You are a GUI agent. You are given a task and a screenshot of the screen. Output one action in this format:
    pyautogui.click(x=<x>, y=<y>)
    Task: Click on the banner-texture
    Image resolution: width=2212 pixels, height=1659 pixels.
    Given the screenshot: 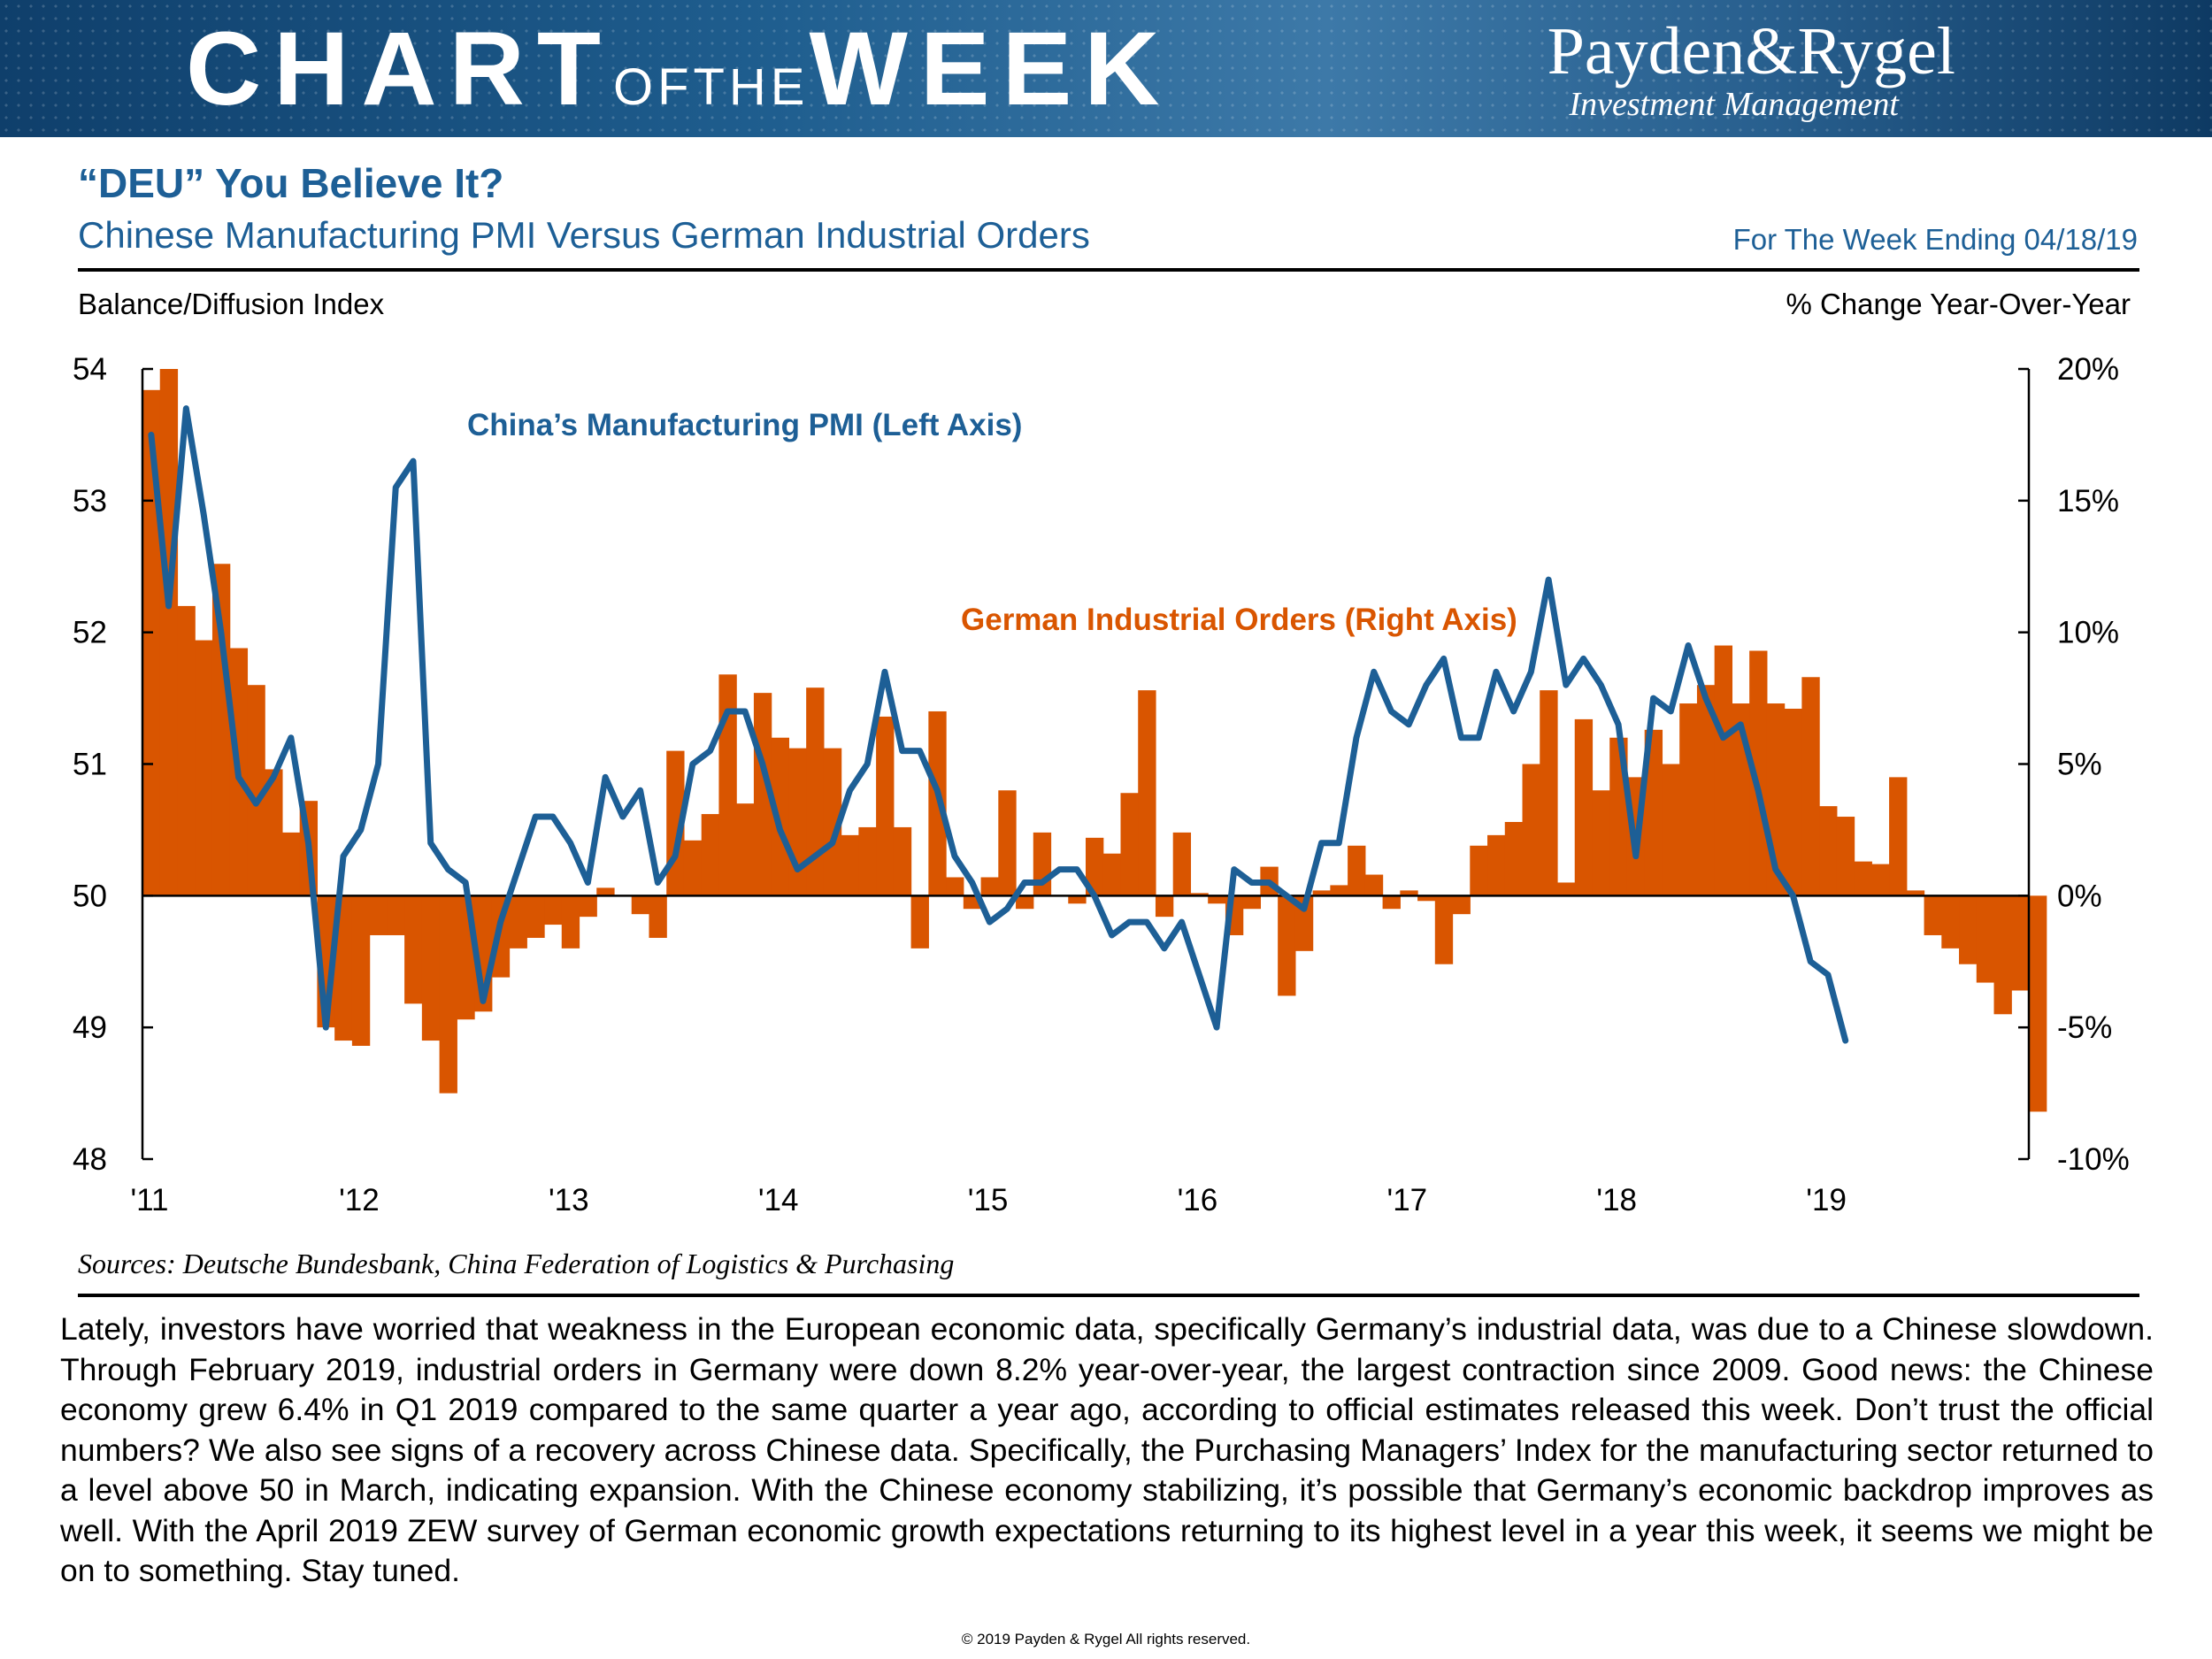 What is the action you would take?
    pyautogui.click(x=1106, y=69)
    